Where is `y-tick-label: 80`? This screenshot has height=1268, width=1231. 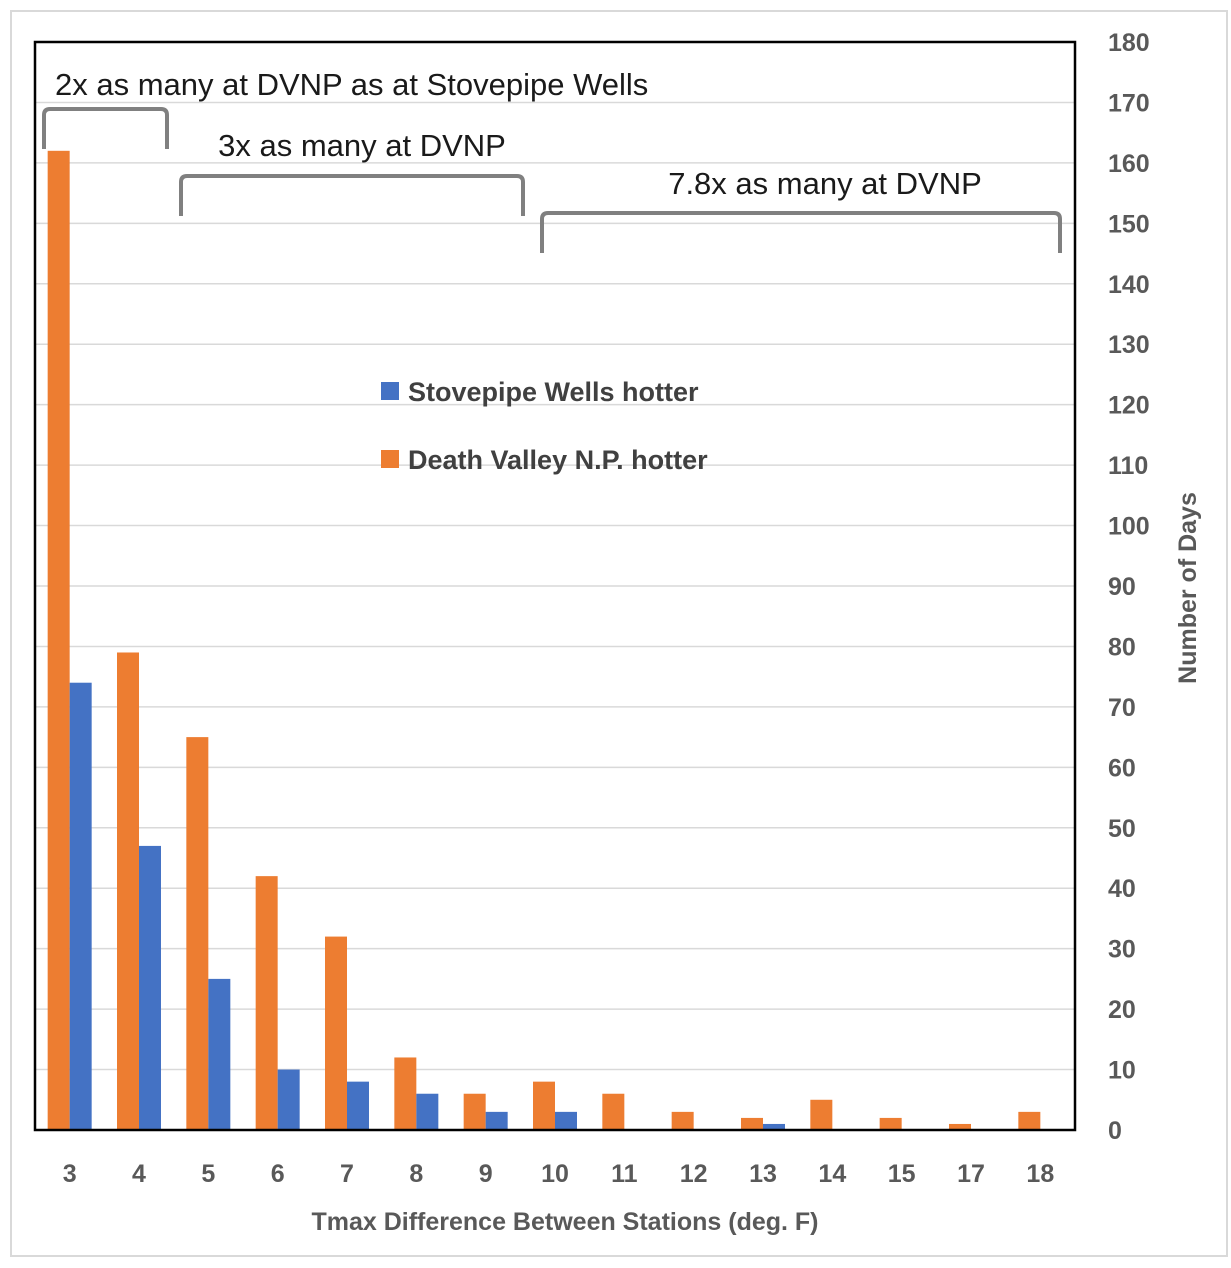 y-tick-label: 80 is located at coordinates (1122, 647).